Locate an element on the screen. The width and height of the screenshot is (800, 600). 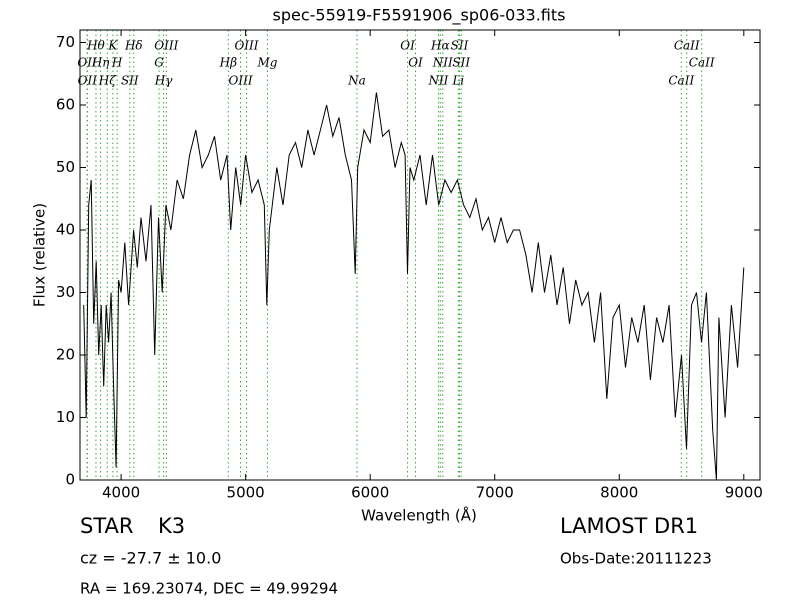
spectral-line-label: OII is located at coordinates (88, 81).